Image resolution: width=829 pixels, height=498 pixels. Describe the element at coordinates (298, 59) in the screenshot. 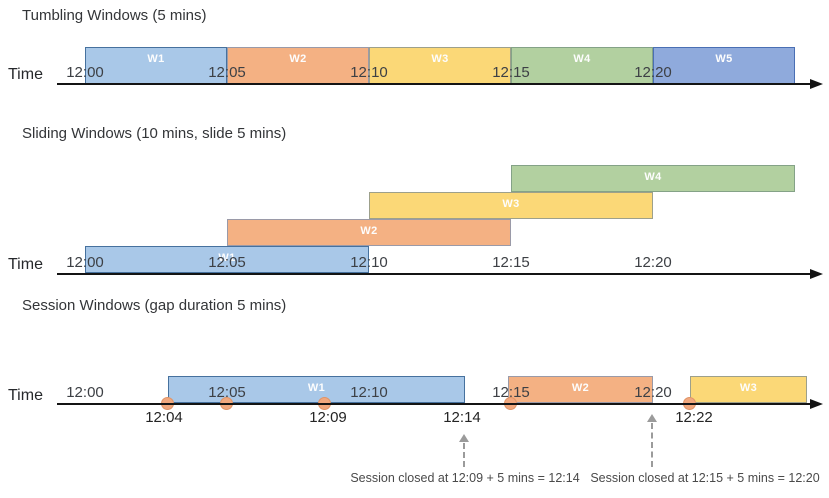

I see `tumbling-window-label: W2` at that location.